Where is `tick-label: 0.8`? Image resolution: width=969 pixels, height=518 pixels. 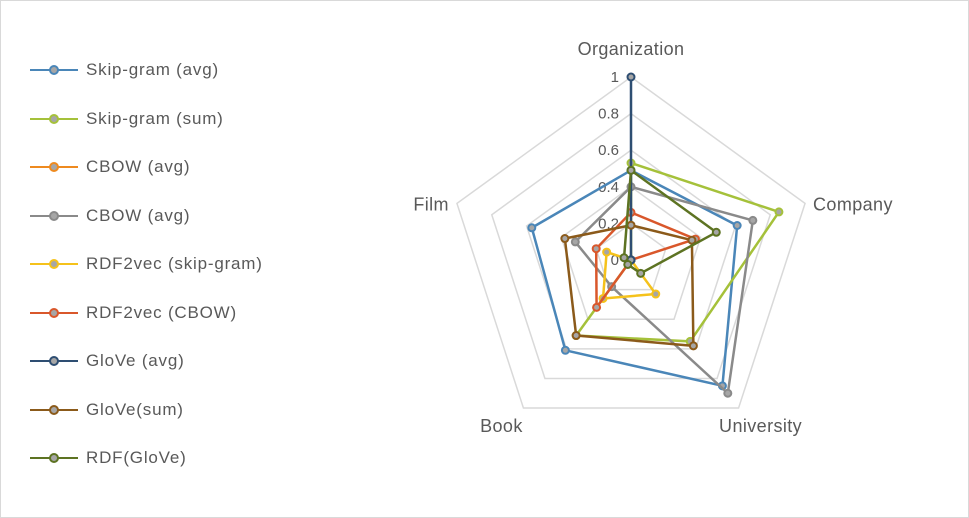 tick-label: 0.8 is located at coordinates (608, 114).